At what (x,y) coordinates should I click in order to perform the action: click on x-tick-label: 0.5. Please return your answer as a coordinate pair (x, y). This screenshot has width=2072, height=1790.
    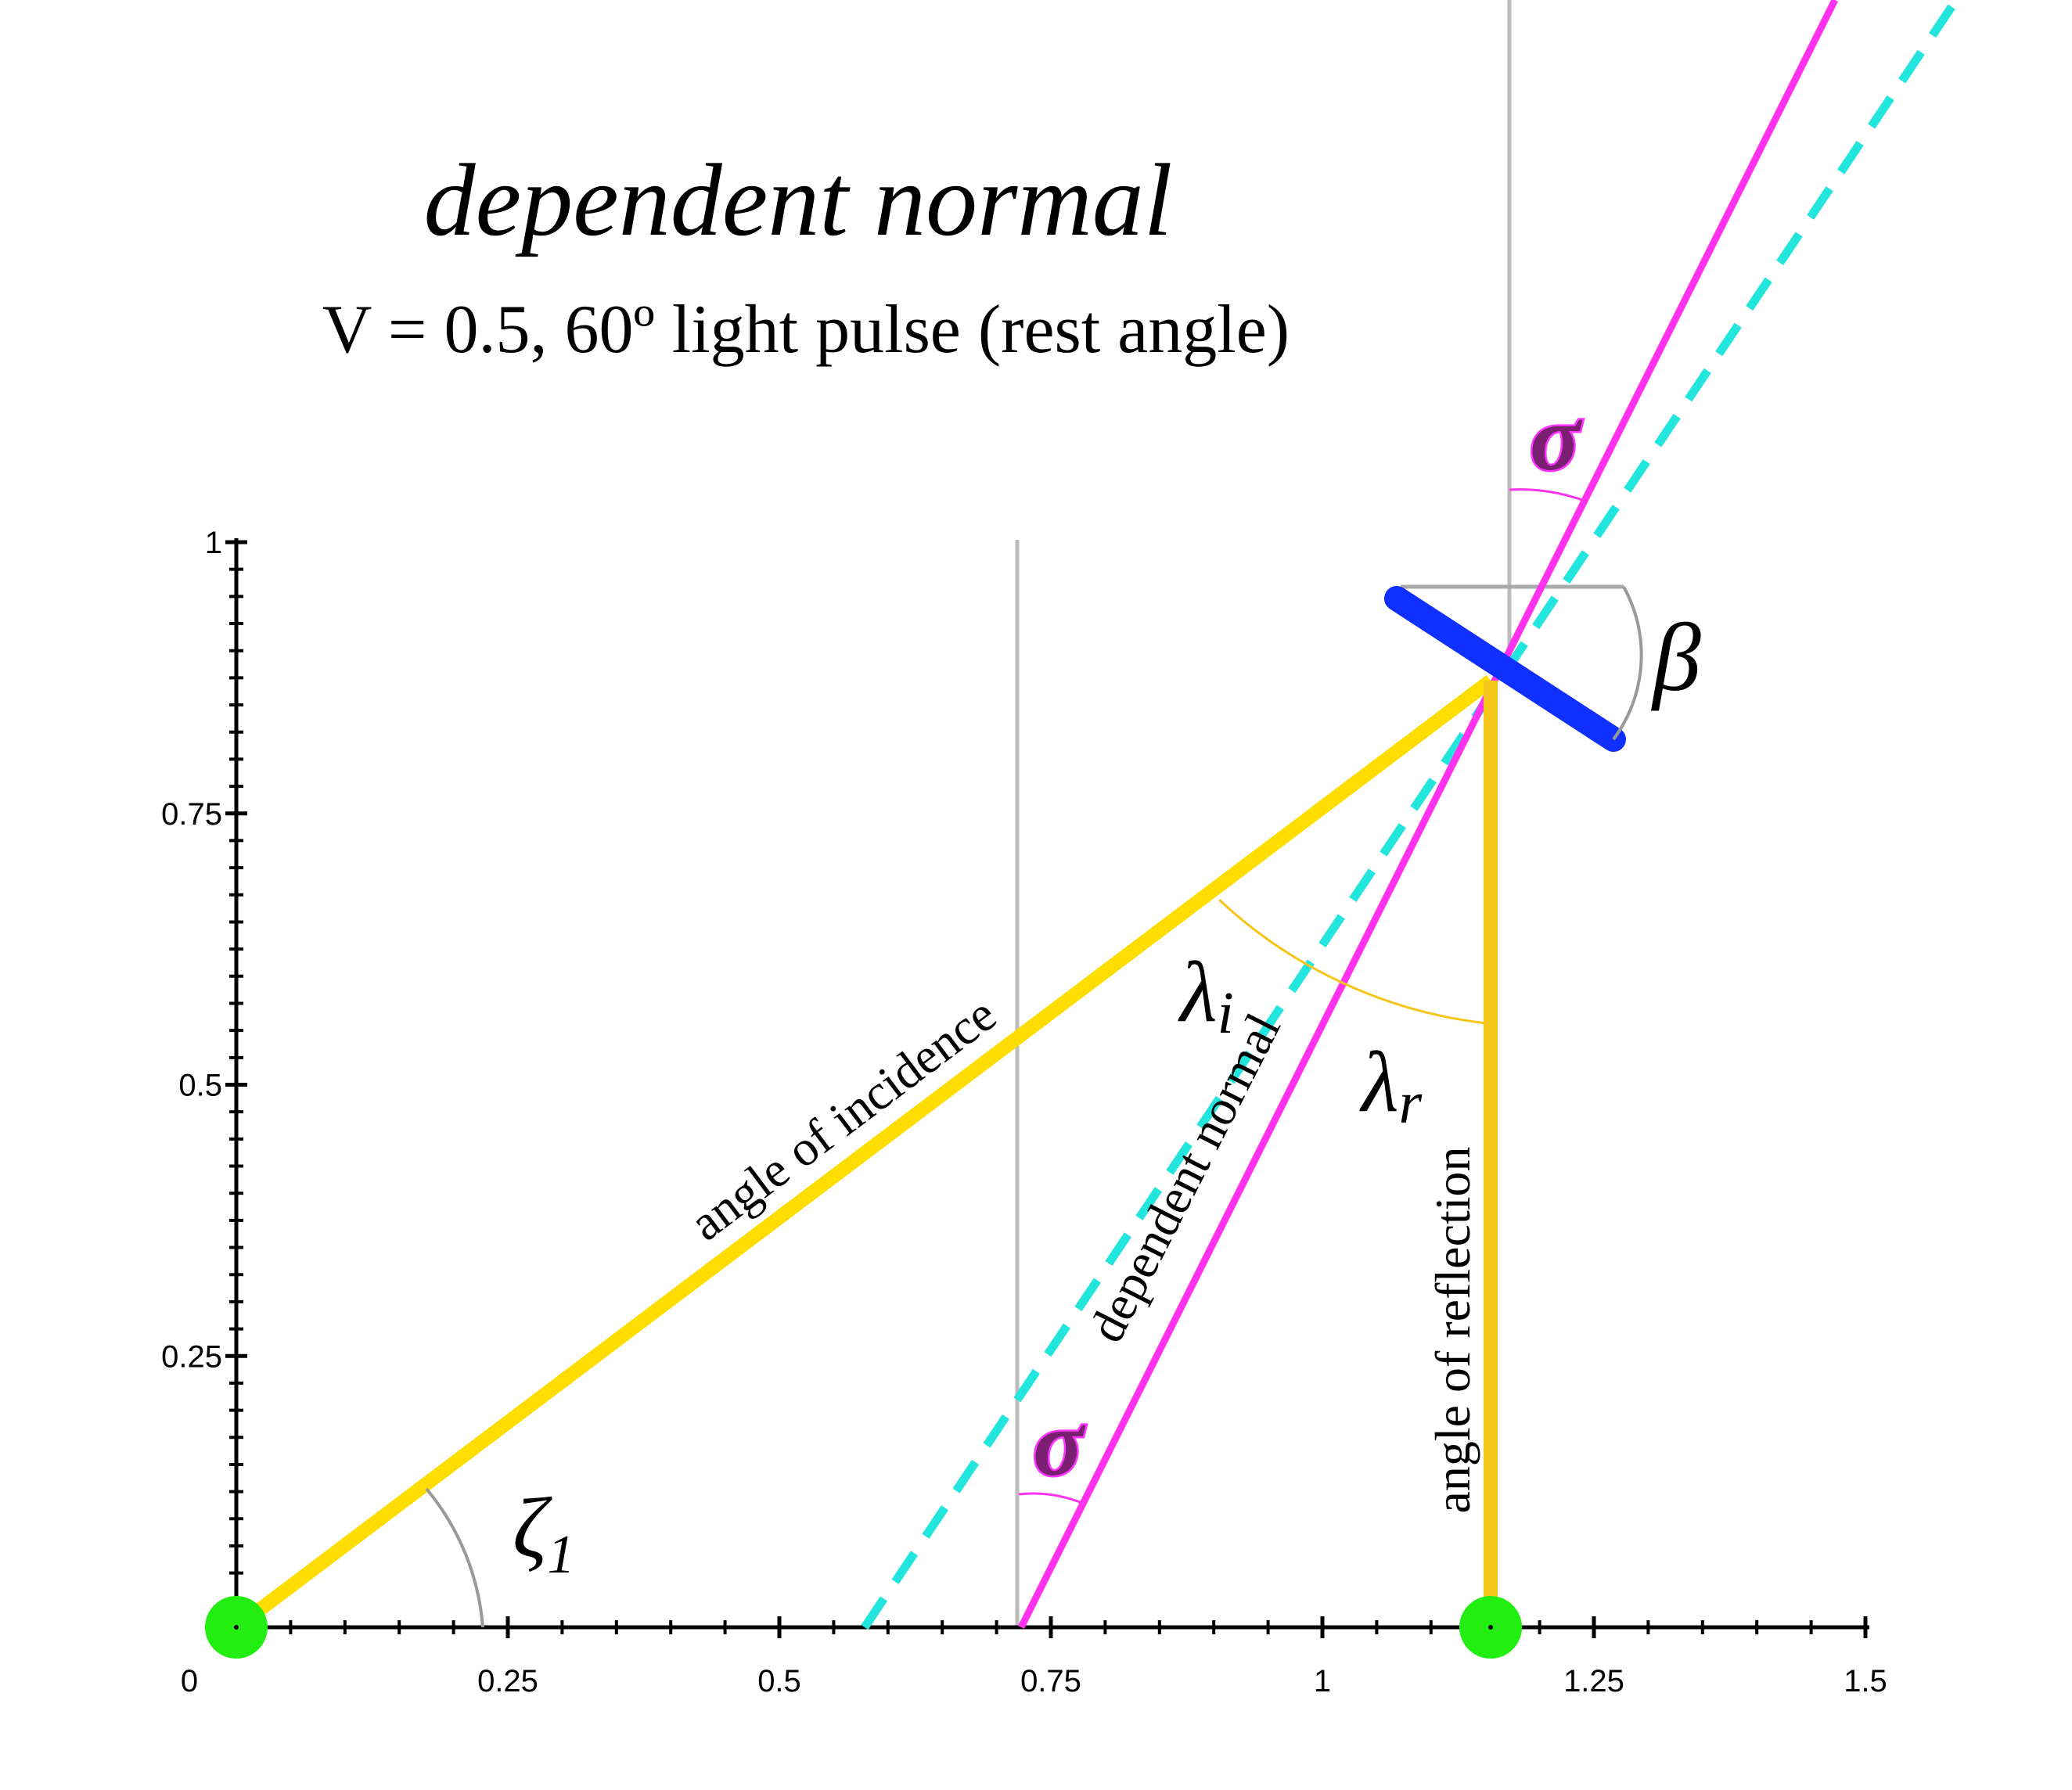
    Looking at the image, I should click on (779, 1681).